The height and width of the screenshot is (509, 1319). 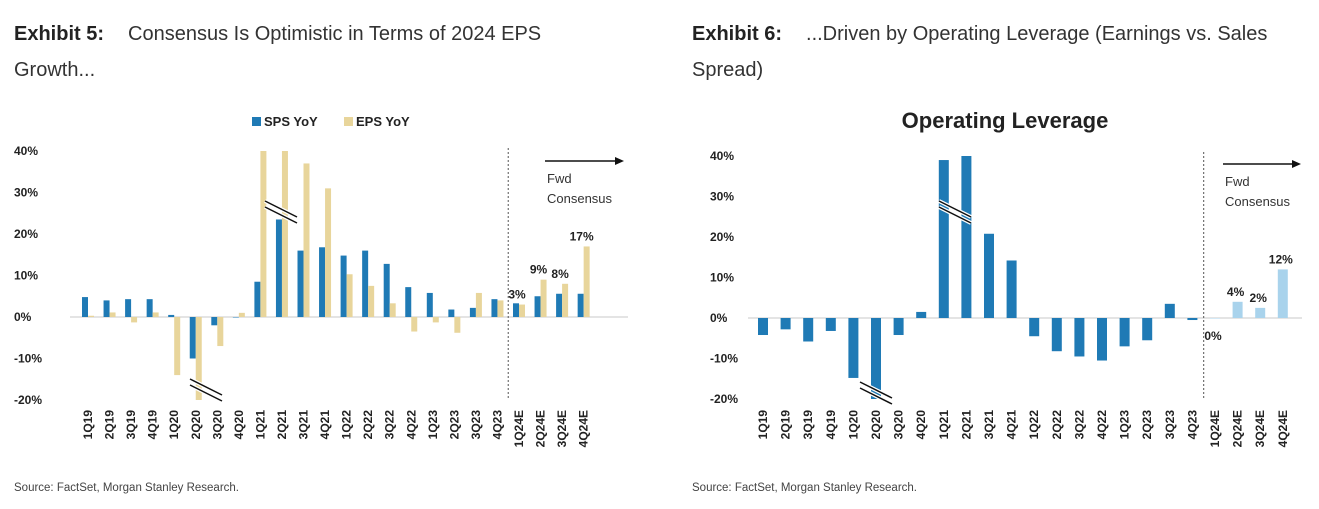 I want to click on operating-leverage-bar-3q21, so click(x=989, y=275).